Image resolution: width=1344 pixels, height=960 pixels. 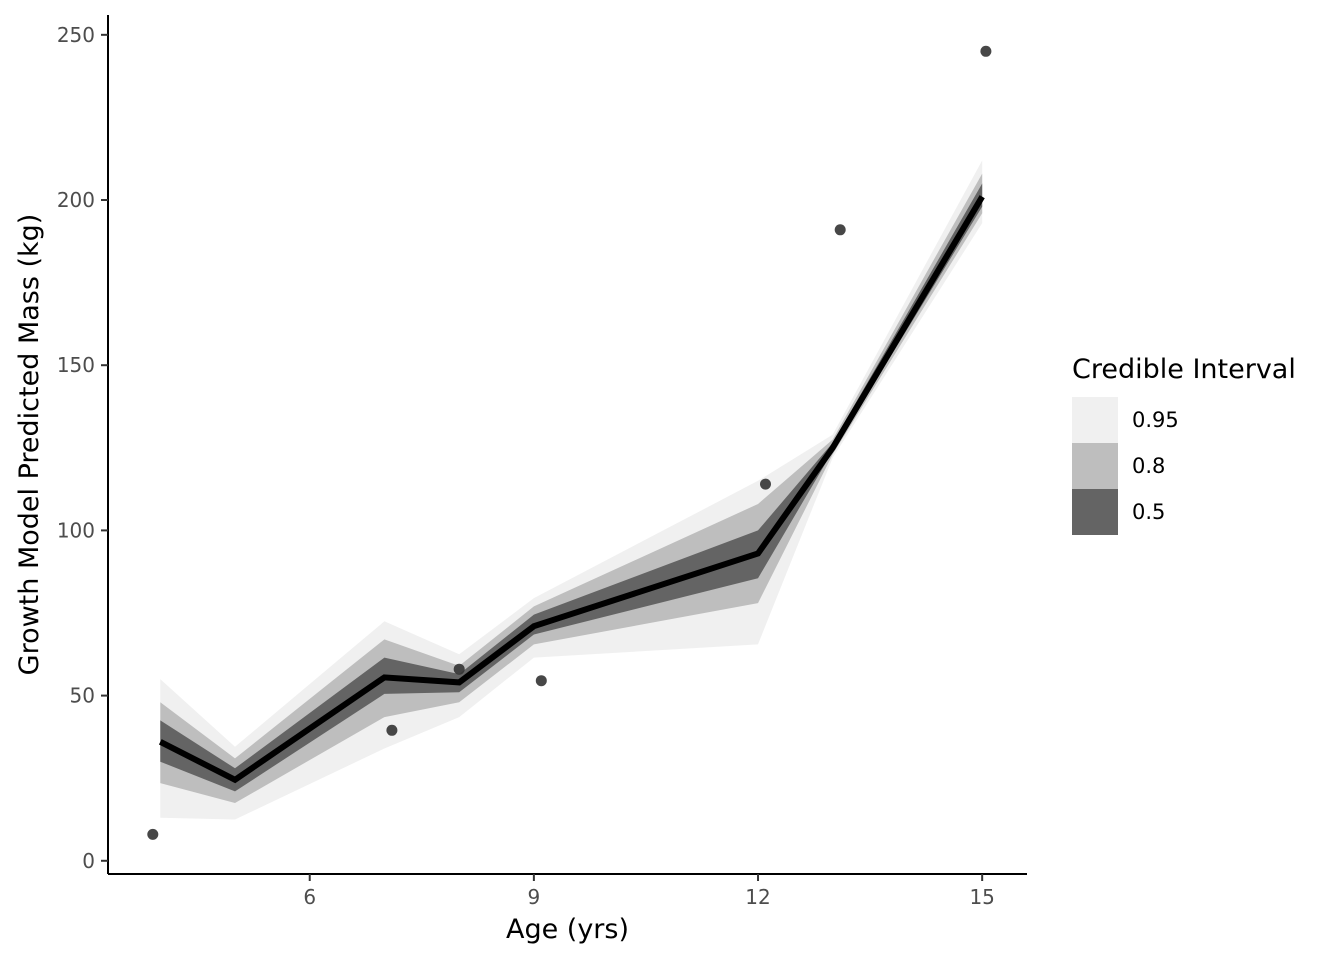 I want to click on x-axis-title: Age (yrs), so click(x=567, y=929).